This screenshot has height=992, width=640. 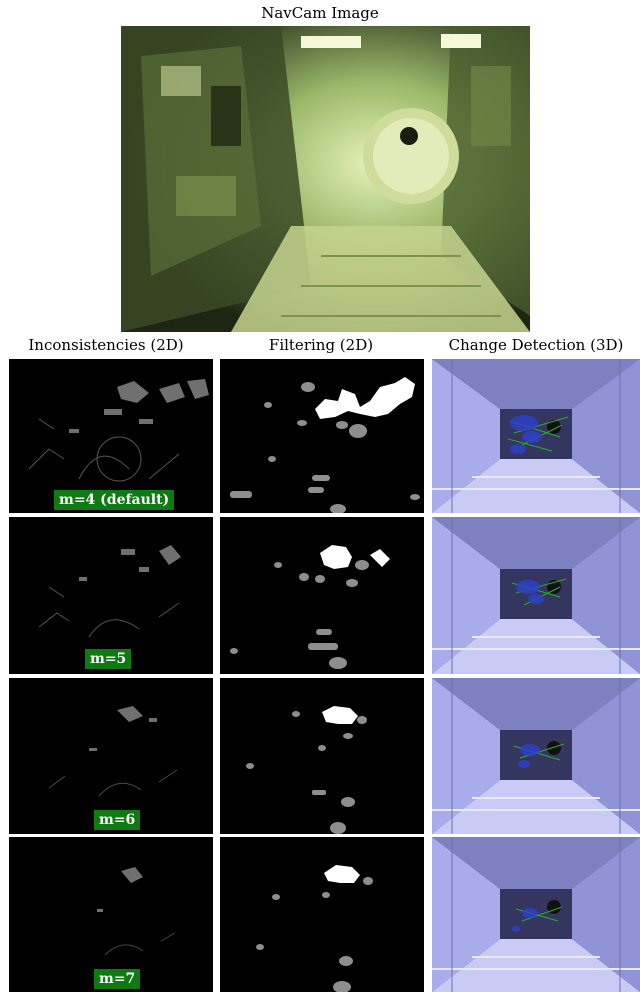 I want to click on row-label: m=4 (default), so click(x=114, y=500).